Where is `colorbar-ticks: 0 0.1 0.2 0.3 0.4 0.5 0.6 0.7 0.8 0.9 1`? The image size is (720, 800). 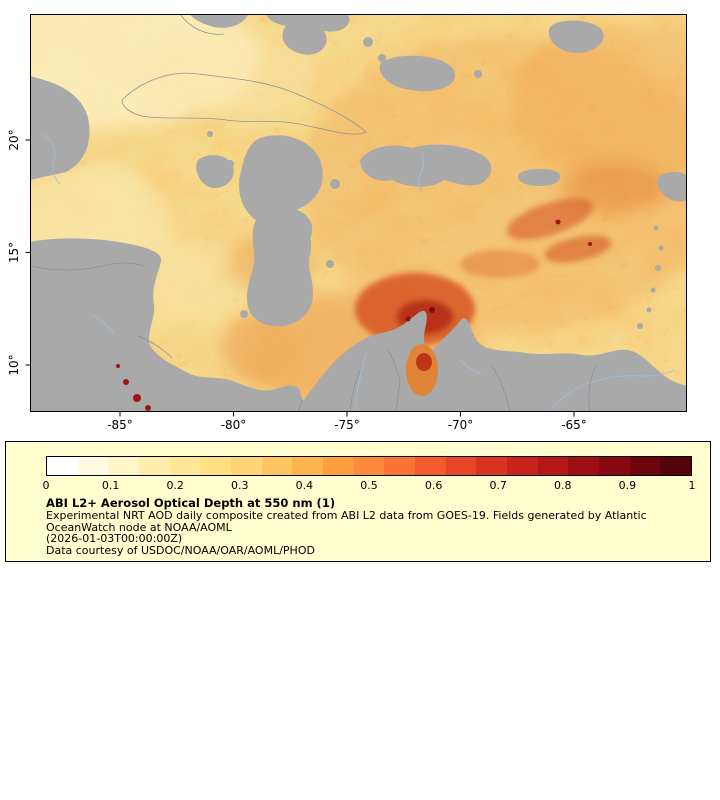 colorbar-ticks: 0 0.1 0.2 0.3 0.4 0.5 0.6 0.7 0.8 0.9 1 is located at coordinates (369, 486).